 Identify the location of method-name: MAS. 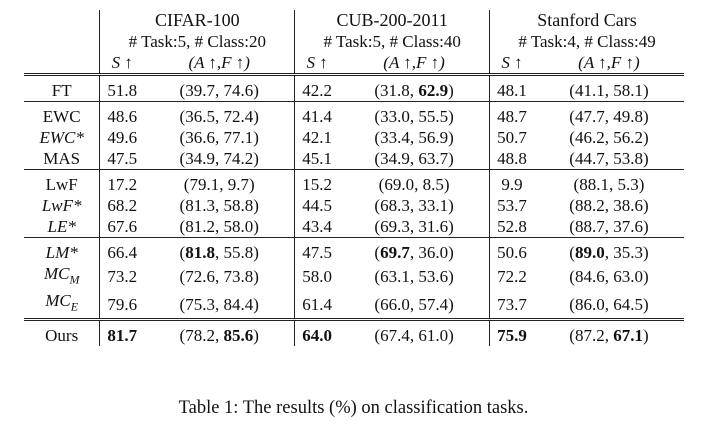
(62, 158).